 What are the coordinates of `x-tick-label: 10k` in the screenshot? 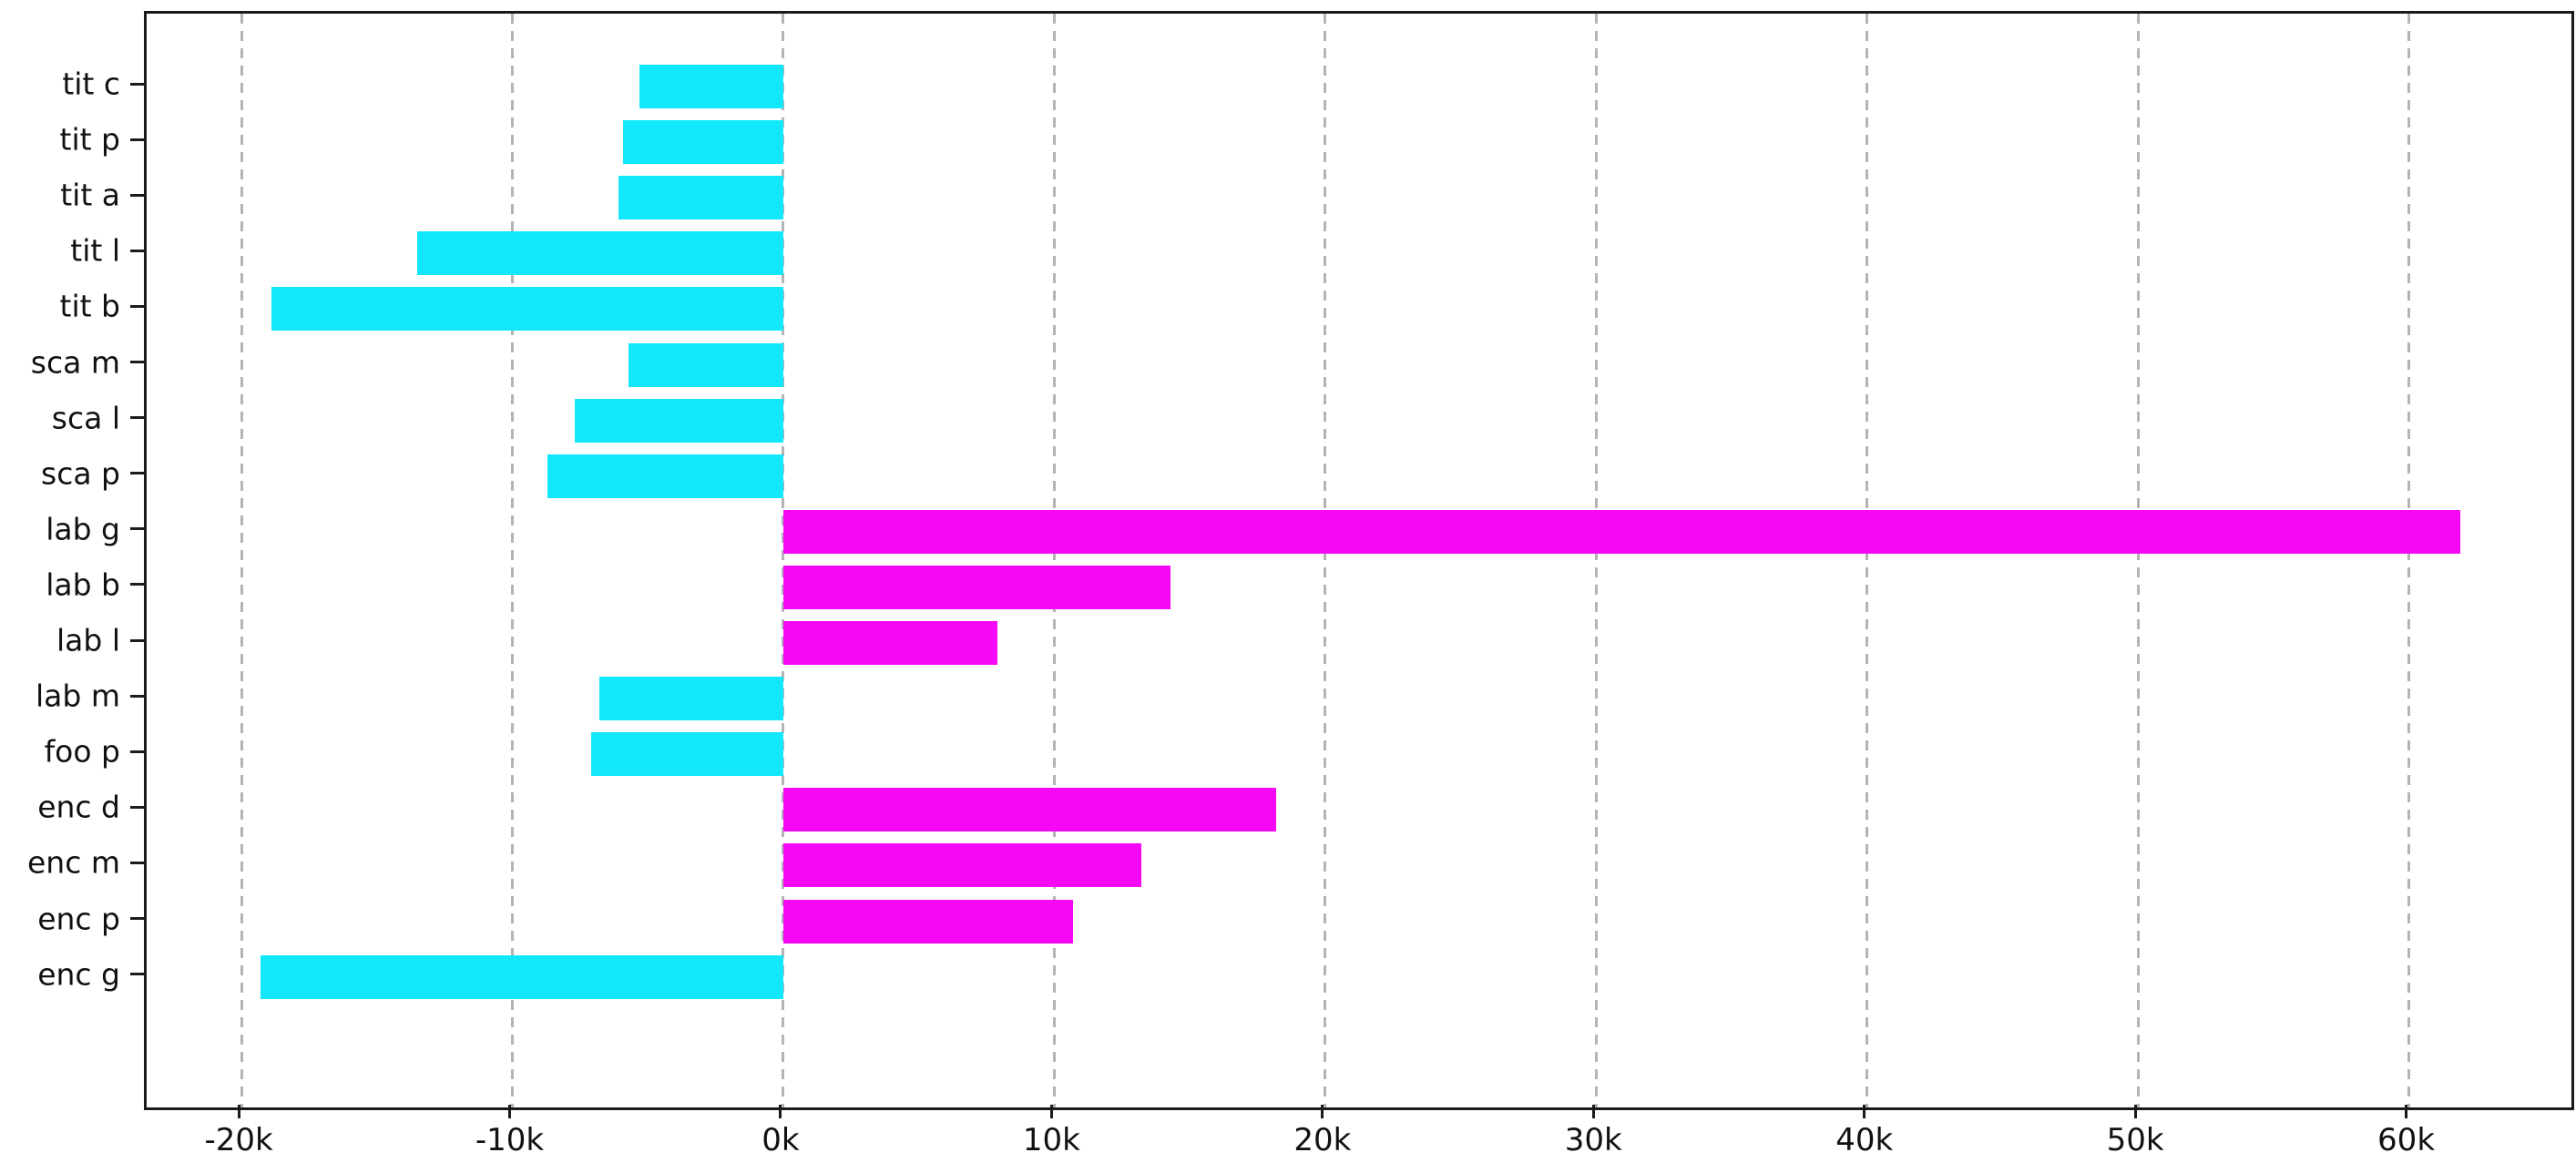 It's located at (1051, 1140).